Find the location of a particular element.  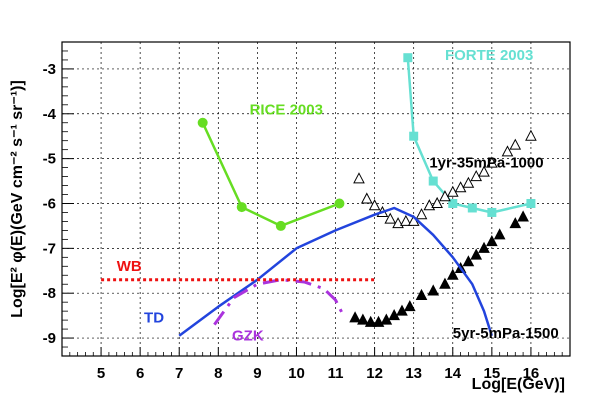

x-tick-label: 13 is located at coordinates (413, 373).